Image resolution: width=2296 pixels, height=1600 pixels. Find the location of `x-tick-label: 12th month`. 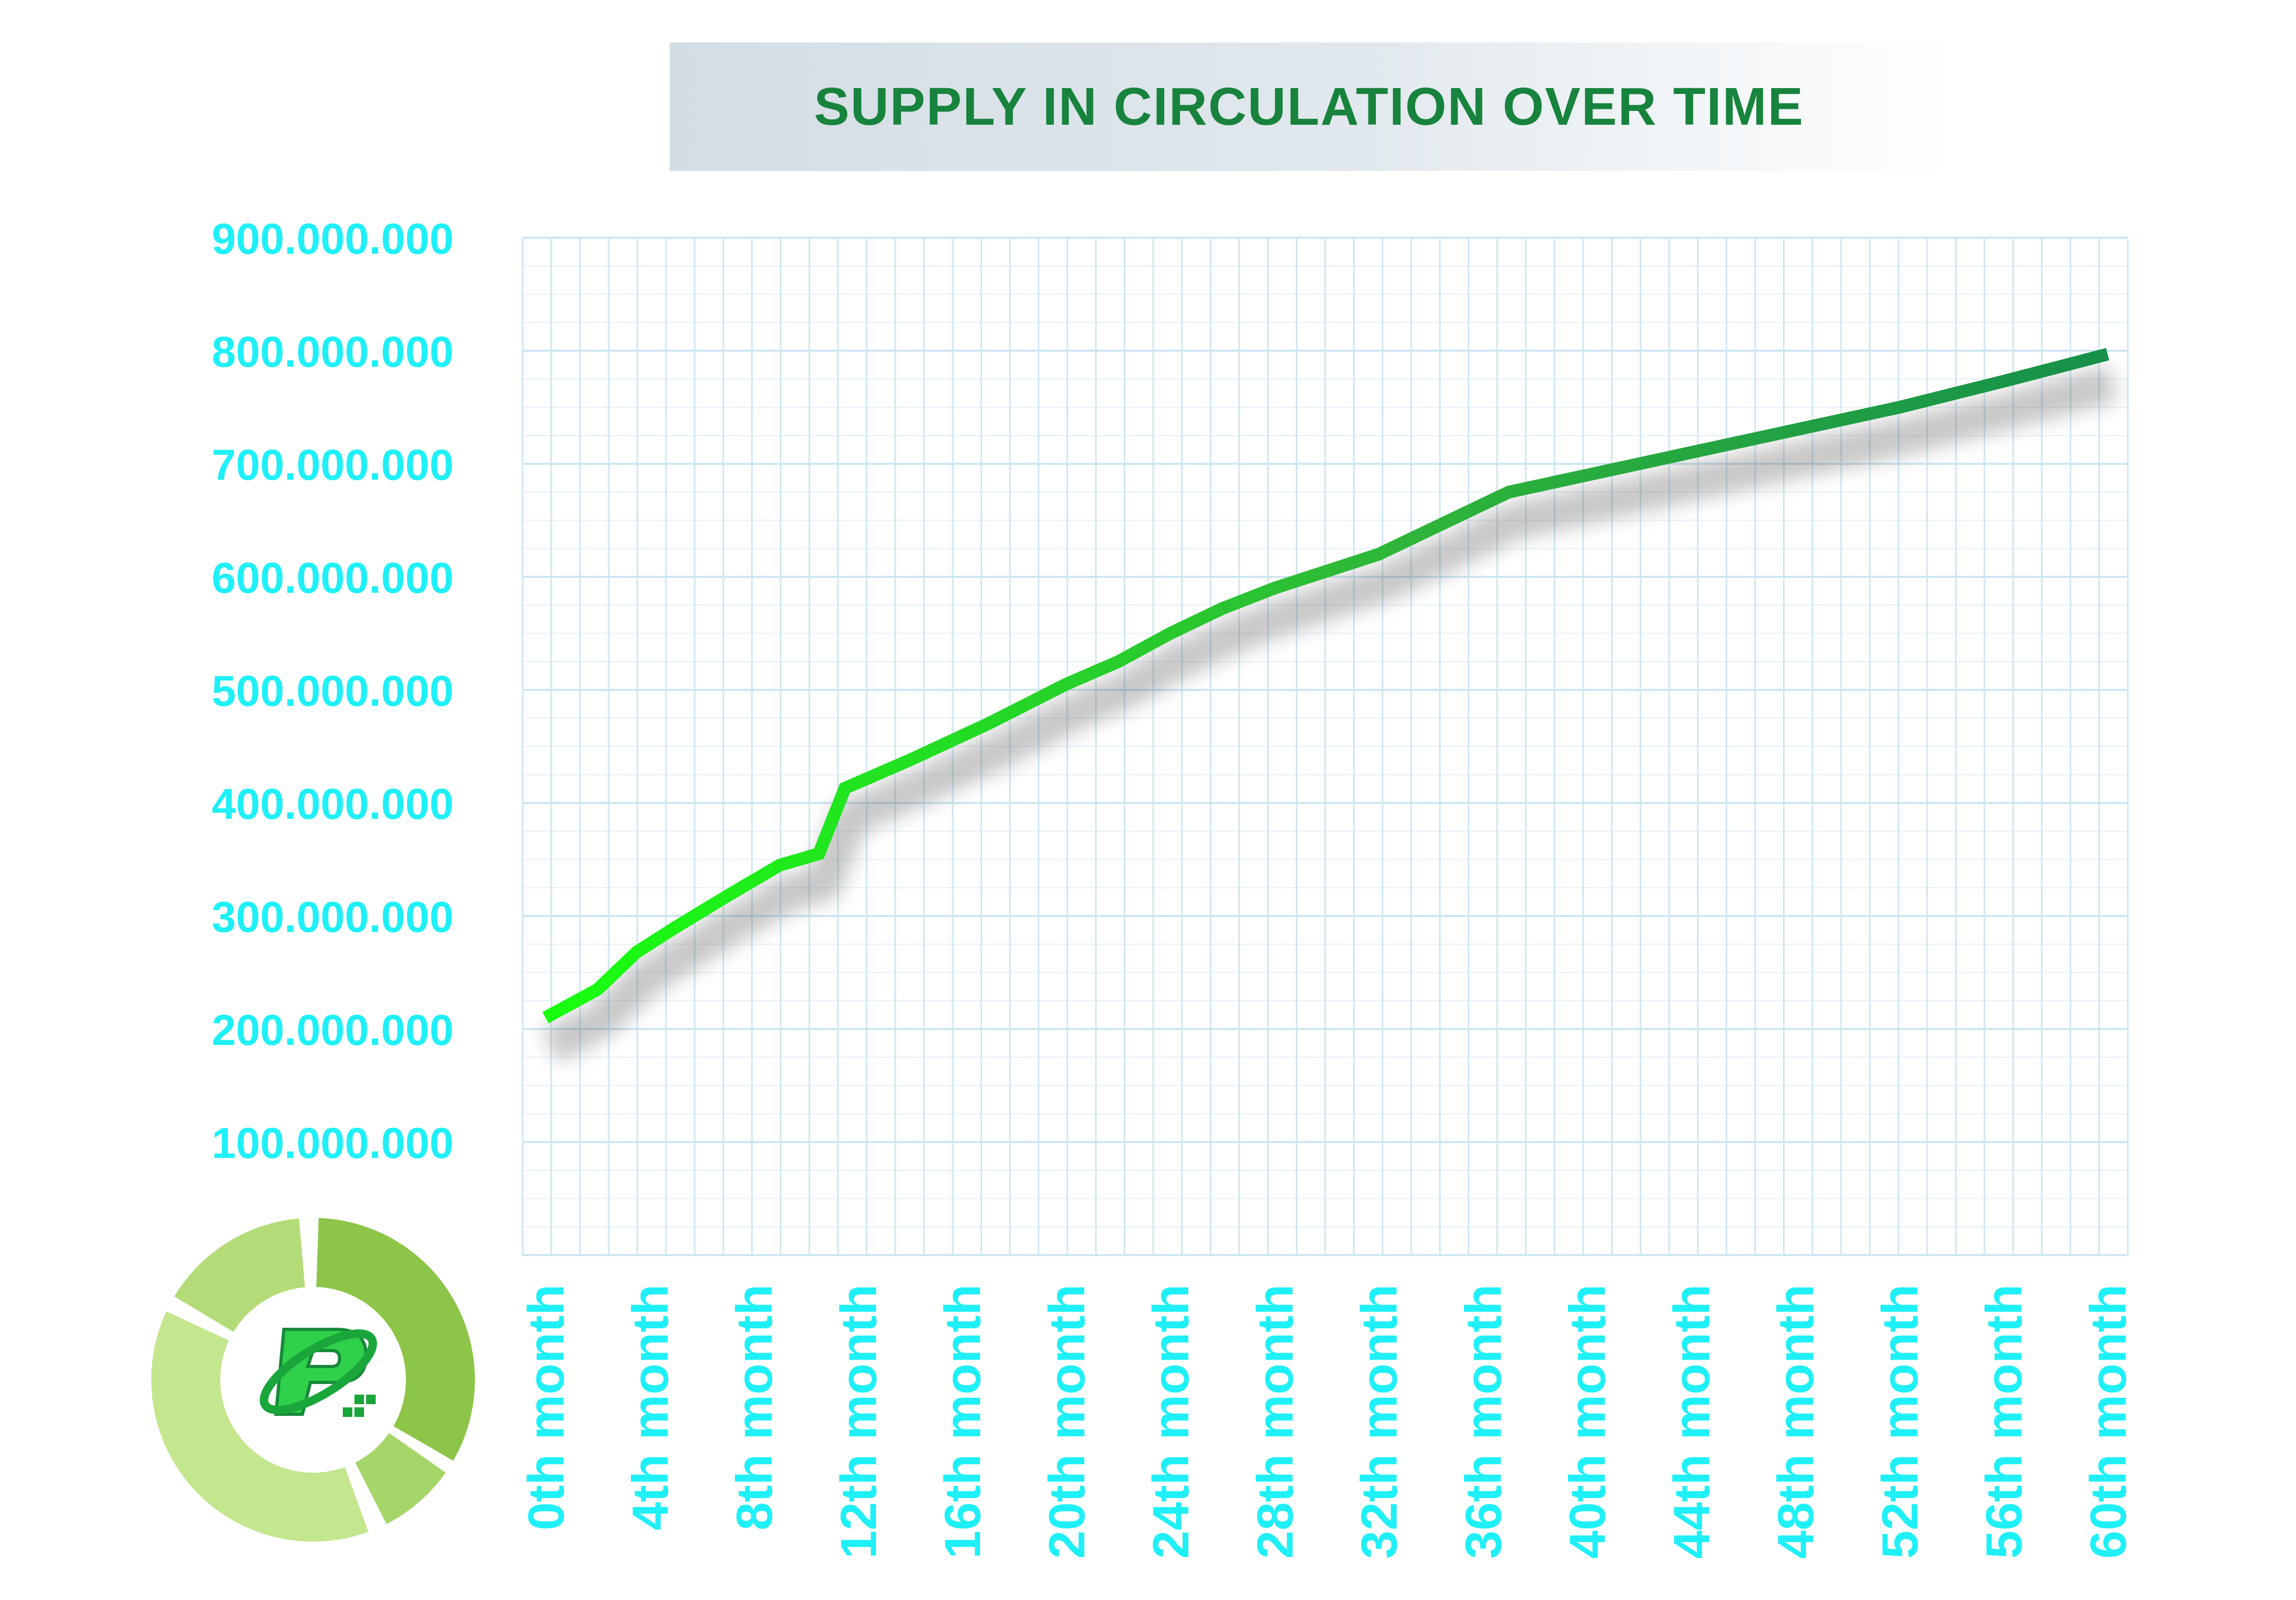

x-tick-label: 12th month is located at coordinates (858, 1421).